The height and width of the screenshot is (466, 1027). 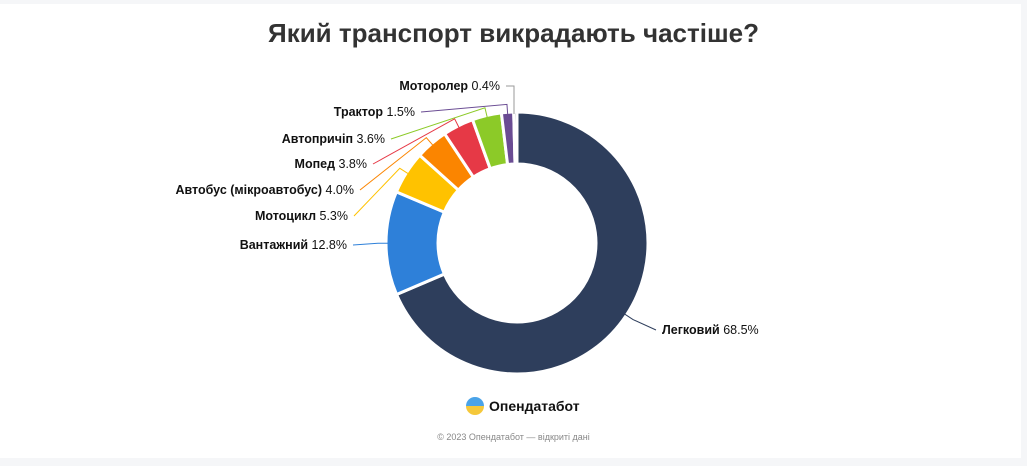 I want to click on opendatabot-logo-icon, so click(x=475, y=406).